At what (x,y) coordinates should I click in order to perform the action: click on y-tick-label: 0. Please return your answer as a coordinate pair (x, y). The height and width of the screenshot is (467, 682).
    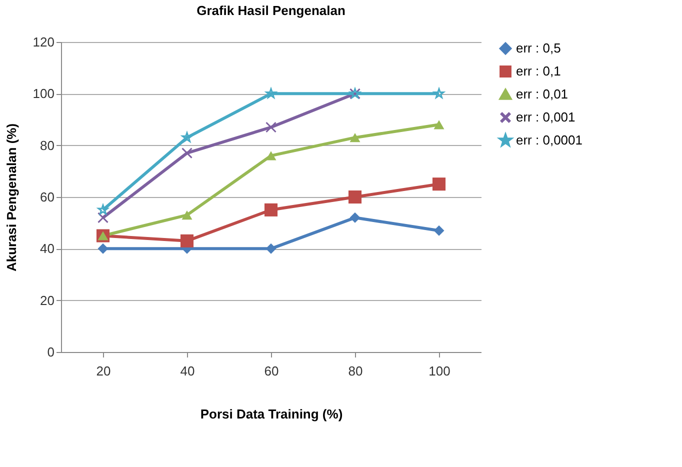
    Looking at the image, I should click on (50, 352).